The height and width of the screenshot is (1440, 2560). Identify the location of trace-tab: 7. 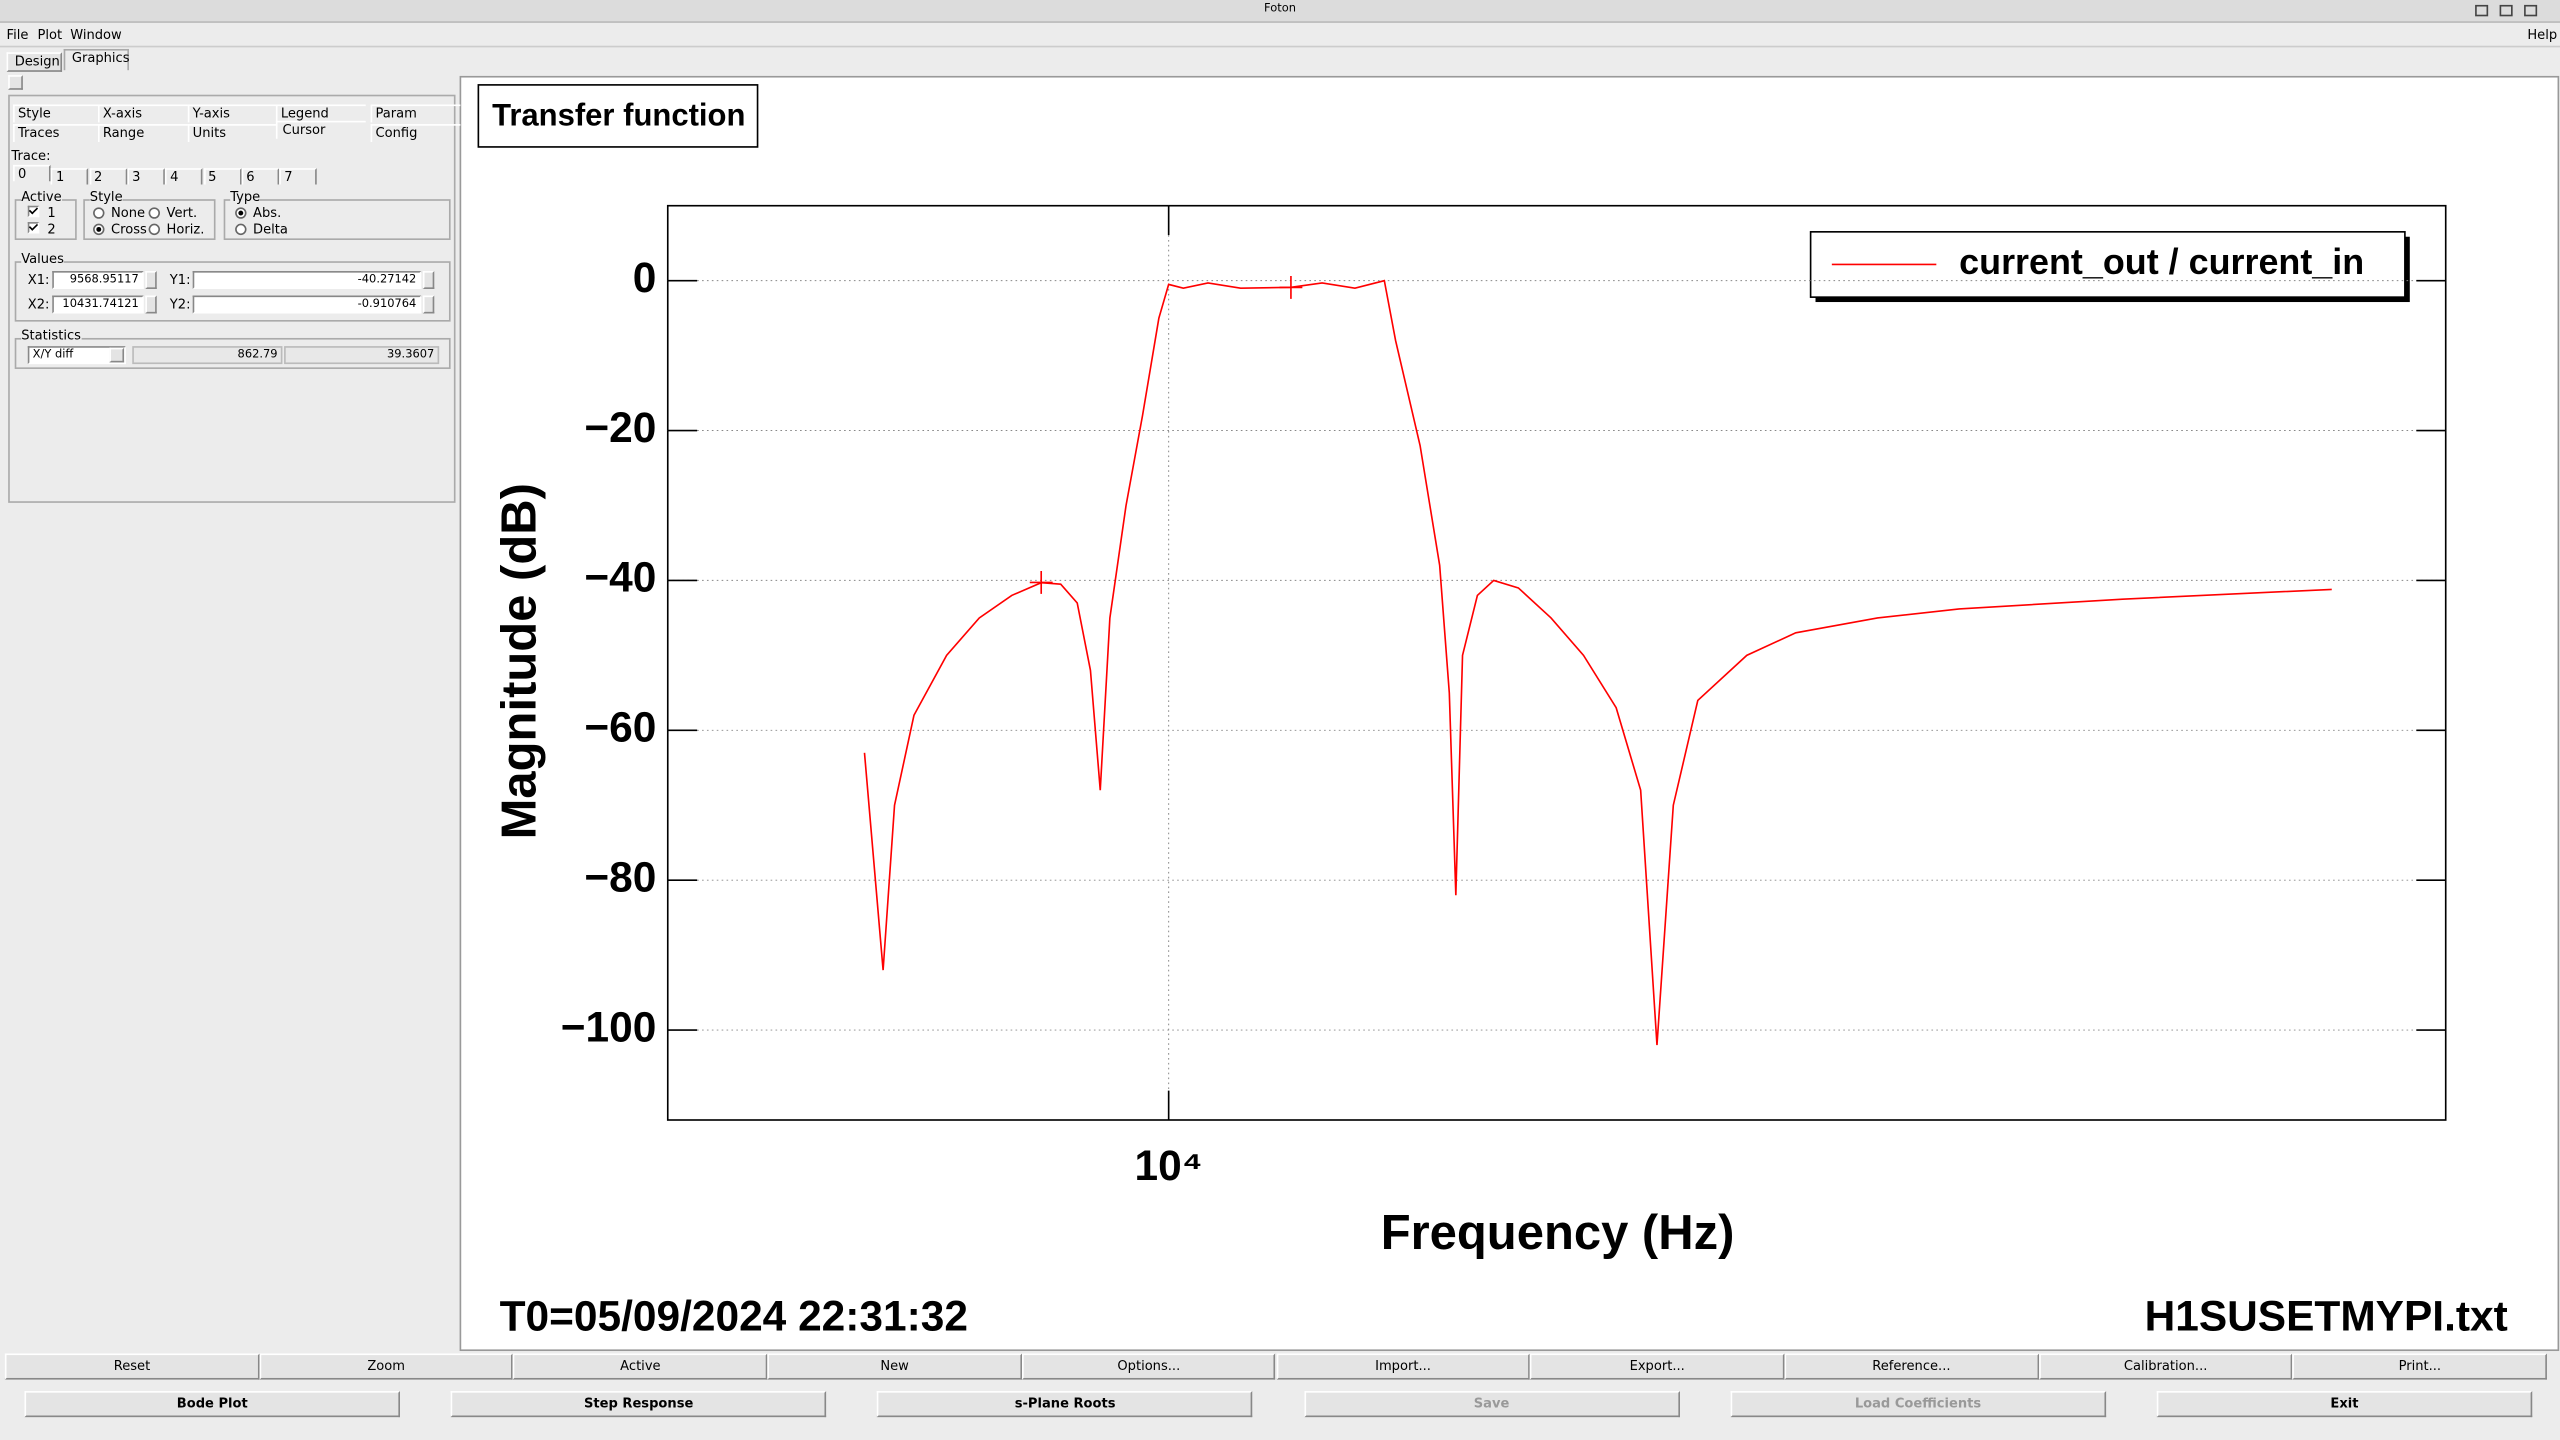
(298, 176).